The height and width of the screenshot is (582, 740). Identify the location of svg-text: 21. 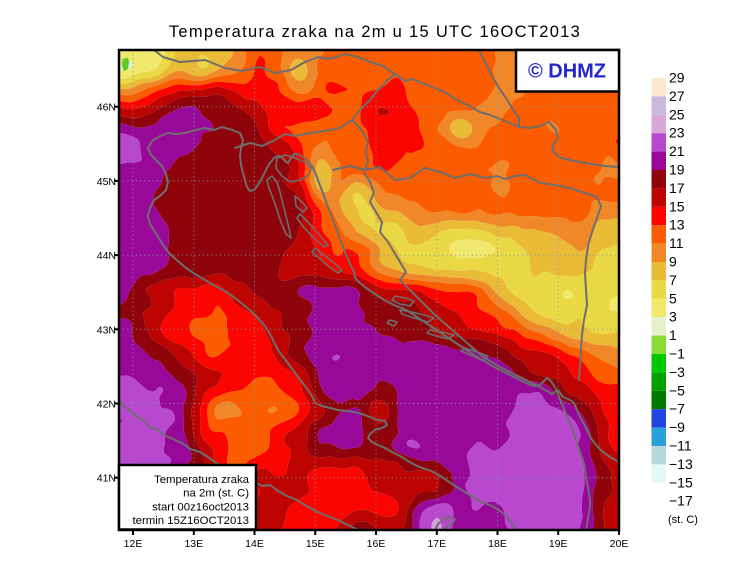
(677, 151).